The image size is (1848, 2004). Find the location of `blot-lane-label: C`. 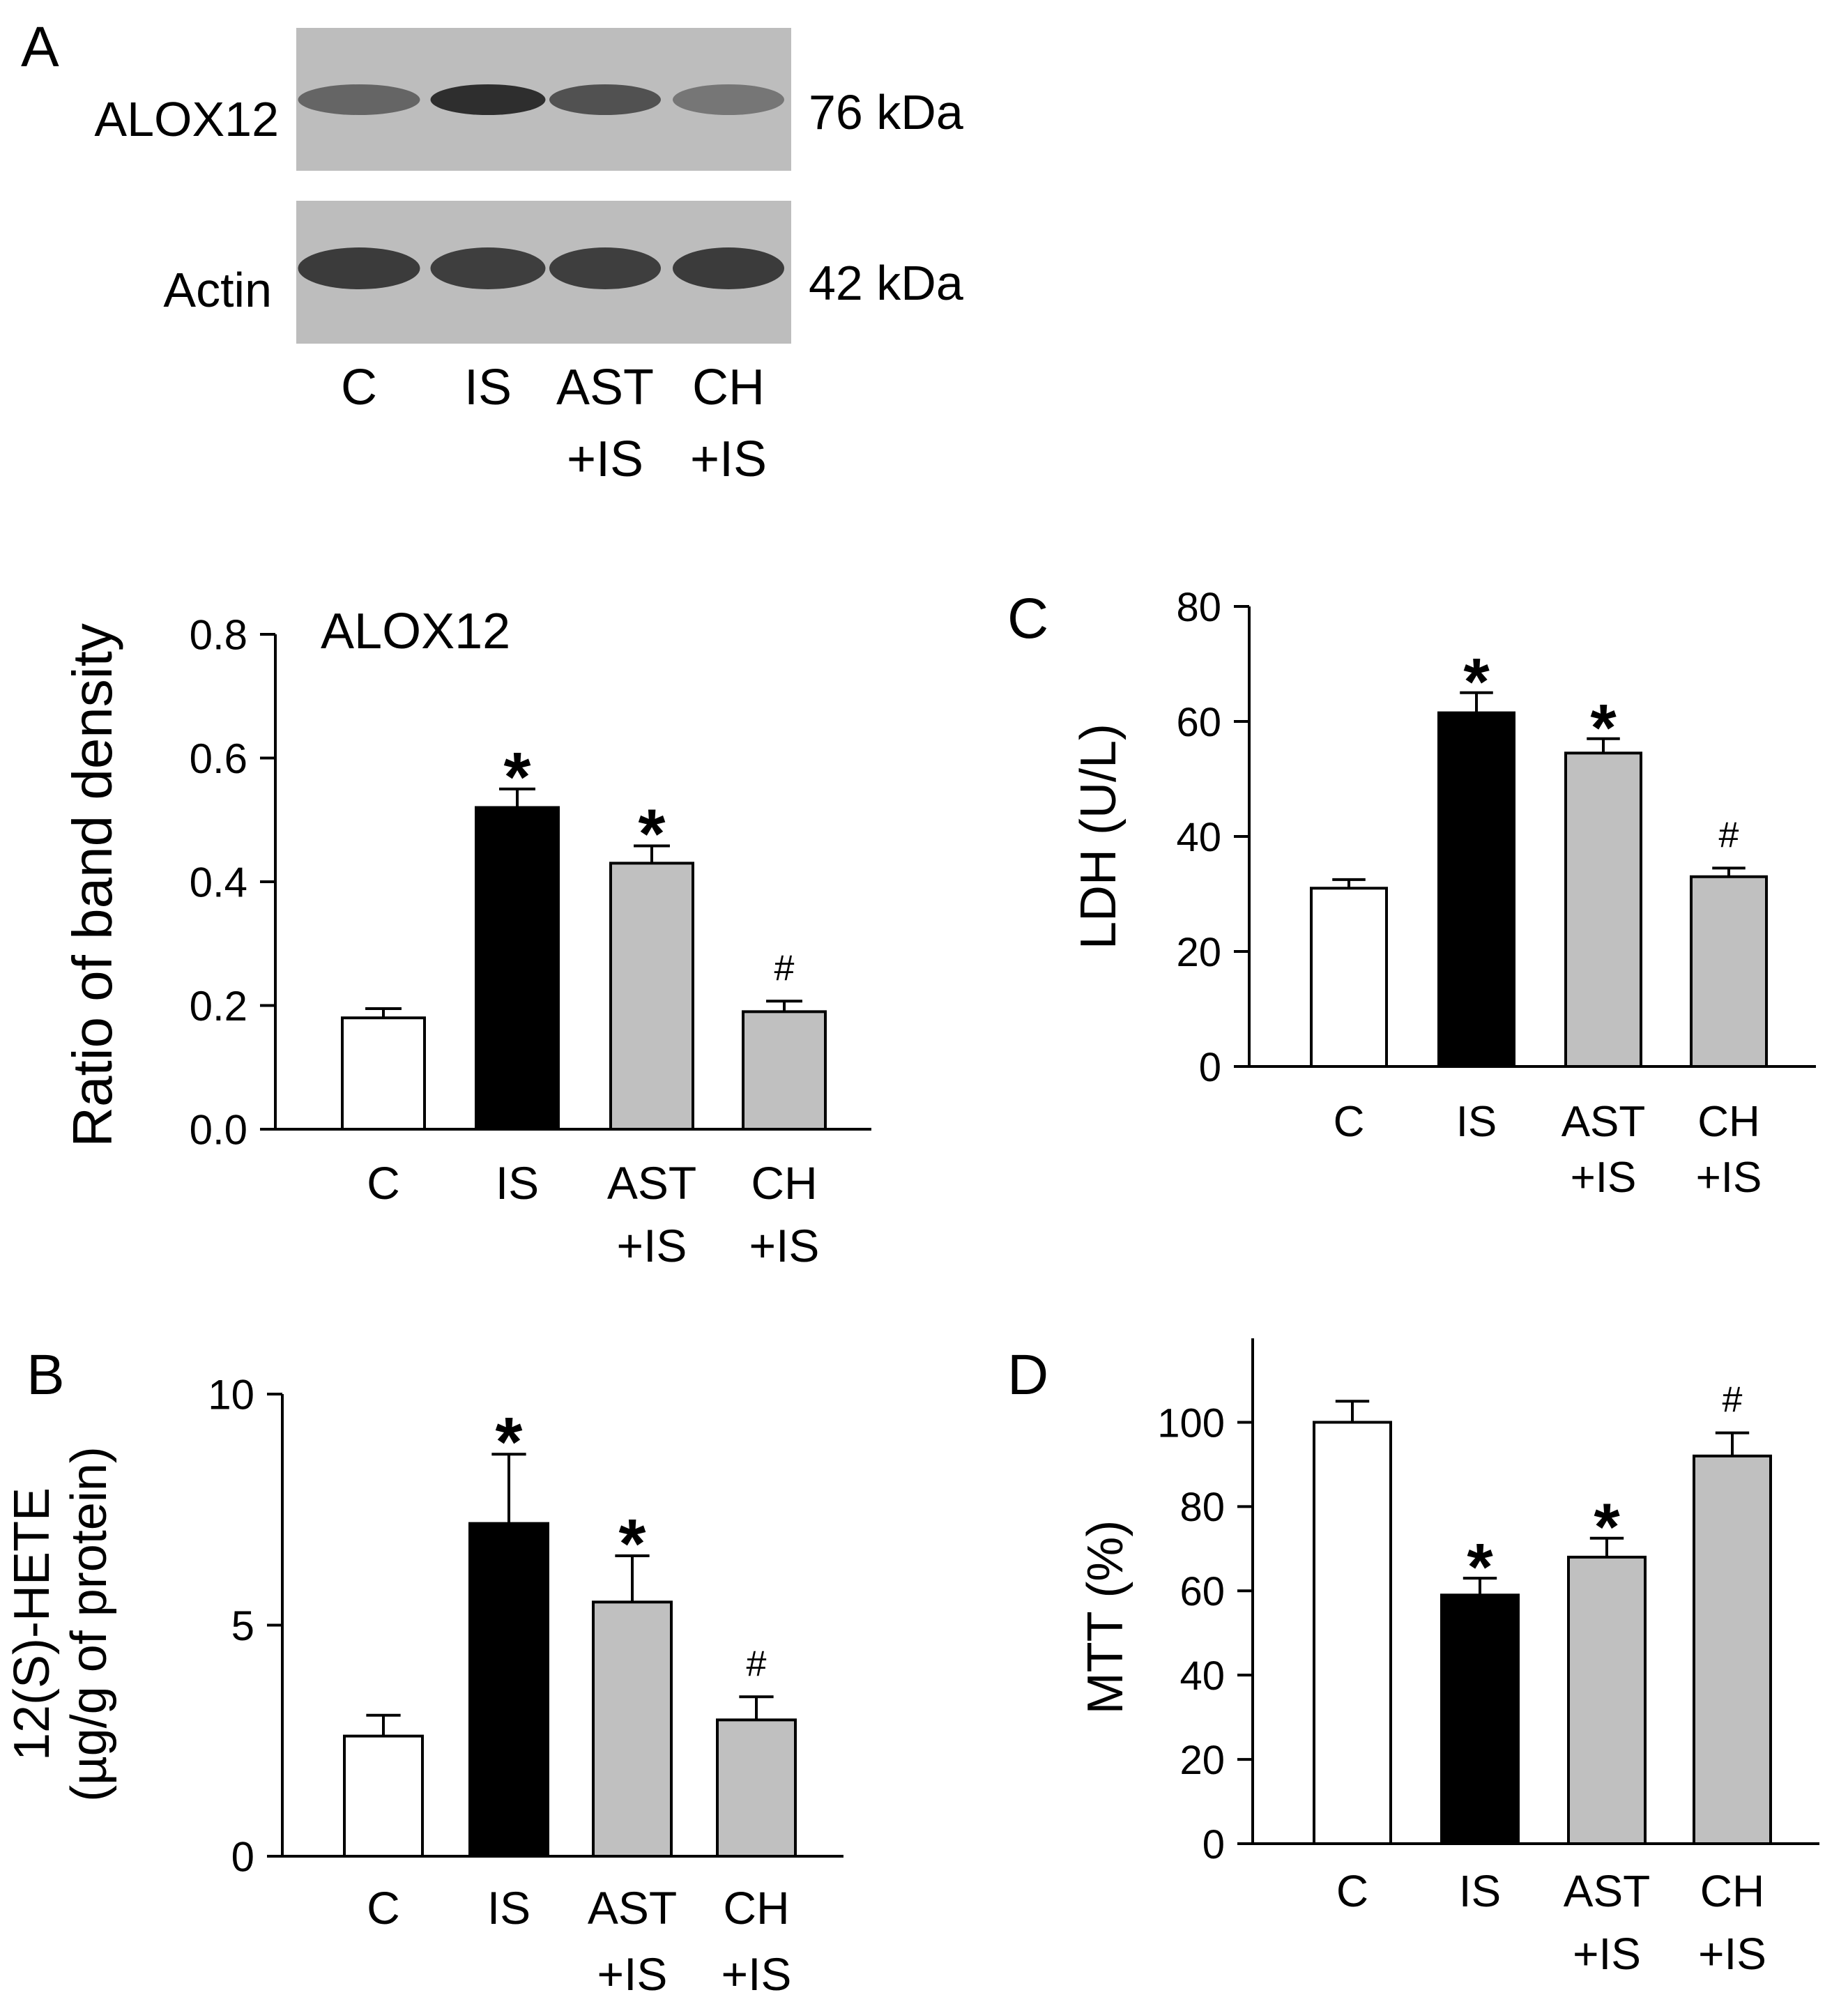

blot-lane-label: C is located at coordinates (359, 387).